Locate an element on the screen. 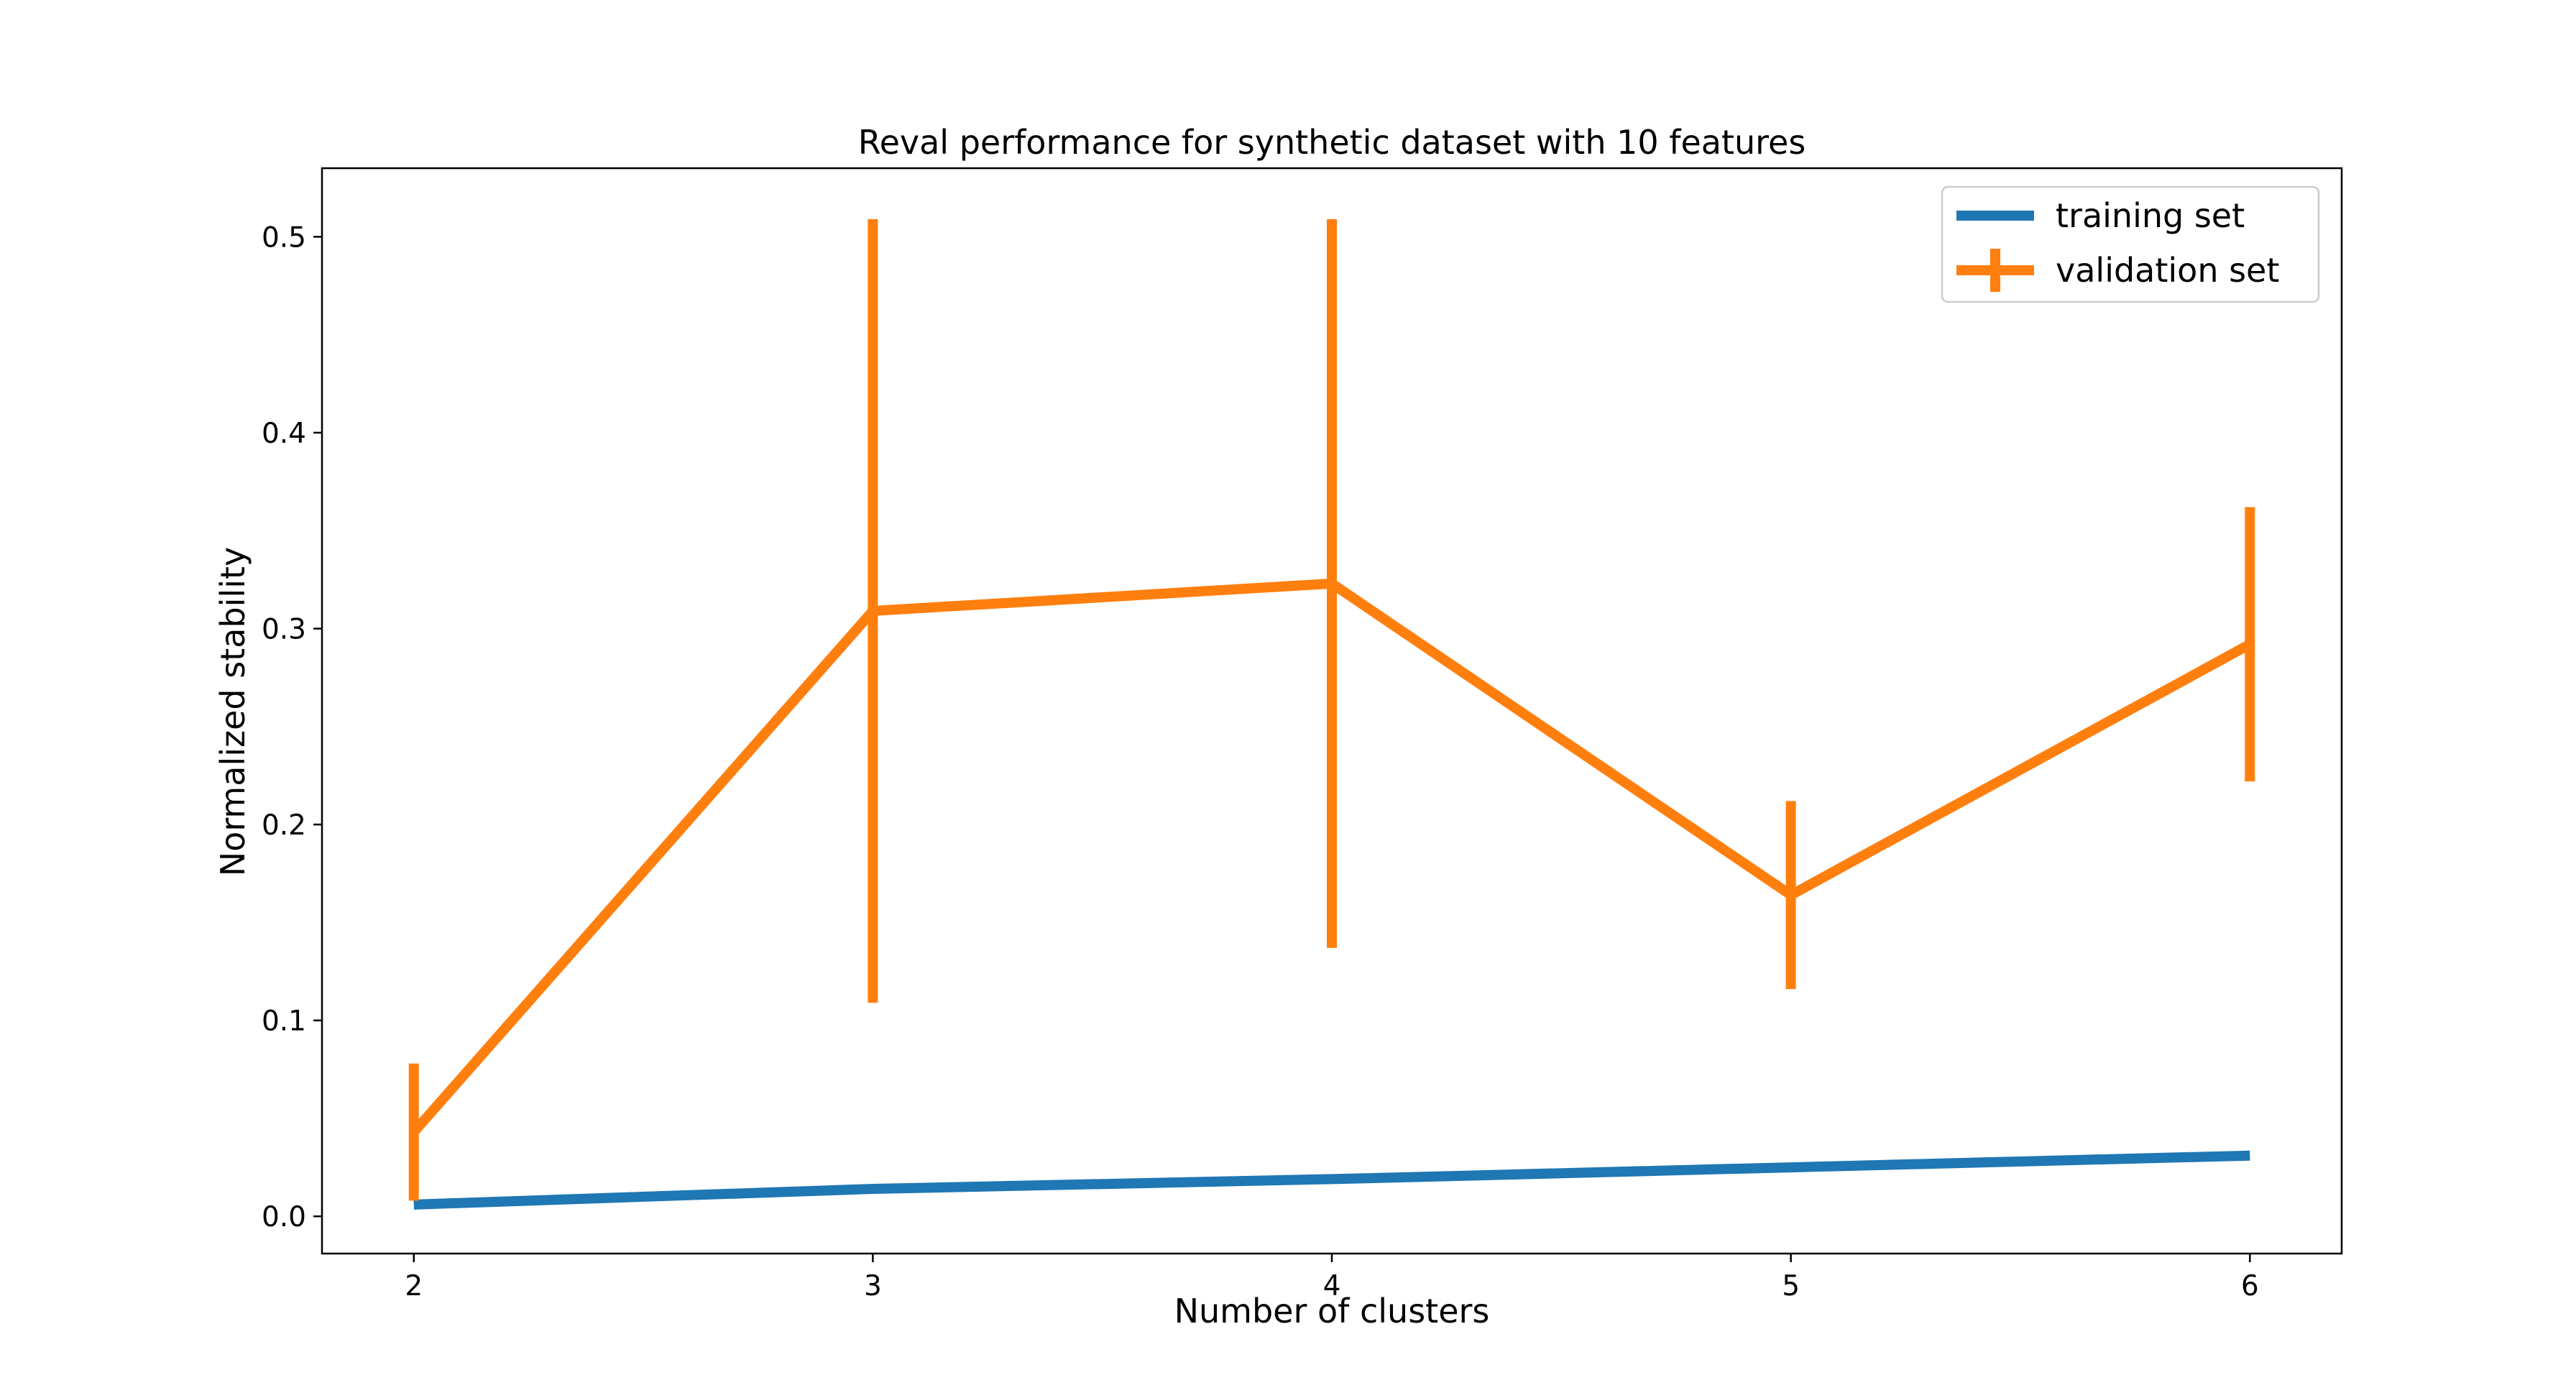 The height and width of the screenshot is (1393, 2576). x-tick-label-5: 5 is located at coordinates (1791, 1286).